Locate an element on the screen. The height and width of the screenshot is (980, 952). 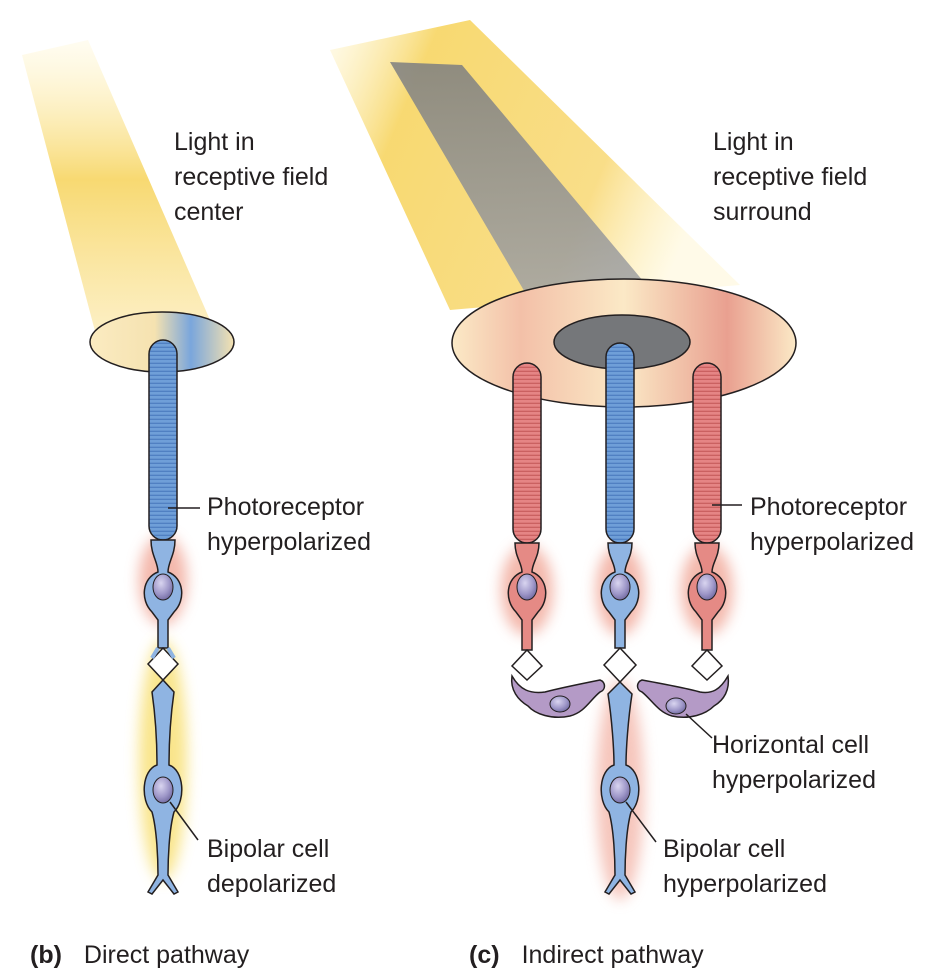
horizontal-cell-left is located at coordinates (558, 695).